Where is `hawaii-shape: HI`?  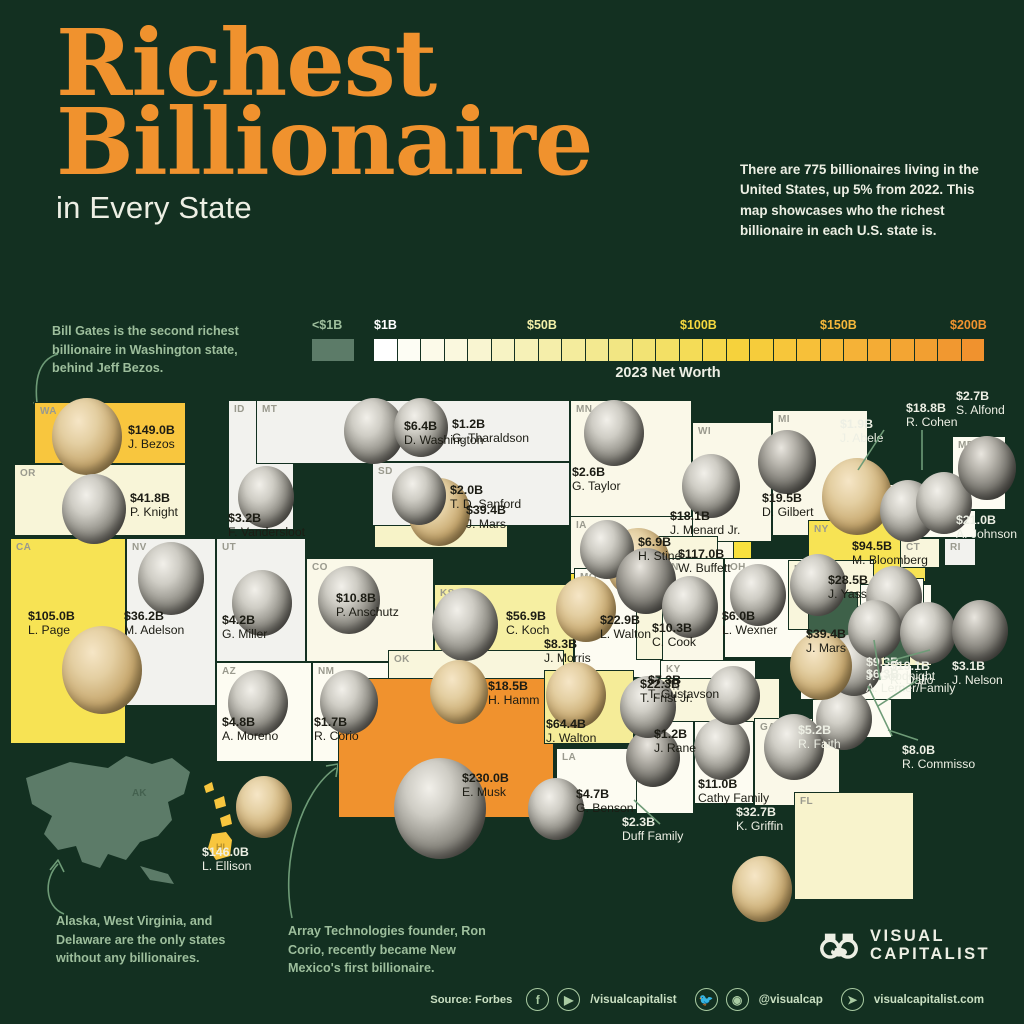
hawaii-shape: HI is located at coordinates (218, 821).